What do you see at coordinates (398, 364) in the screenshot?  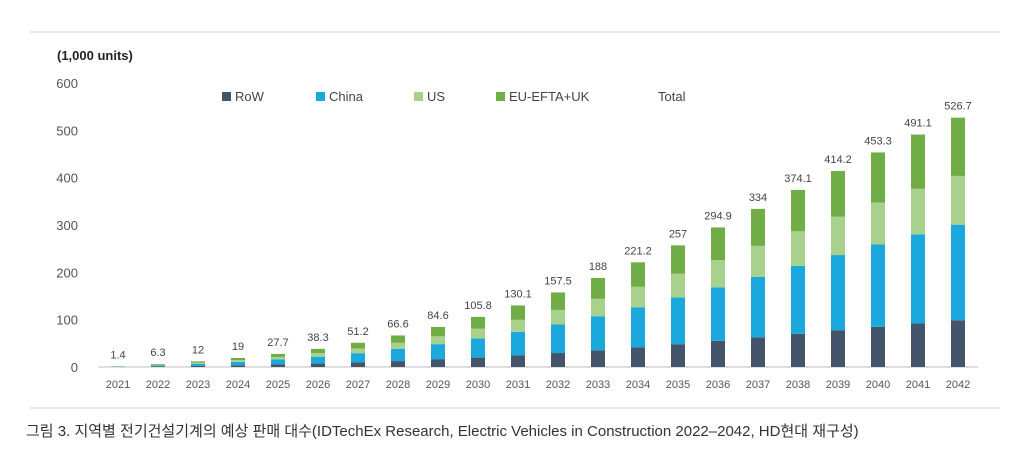 I see `bar-segment-row-2028` at bounding box center [398, 364].